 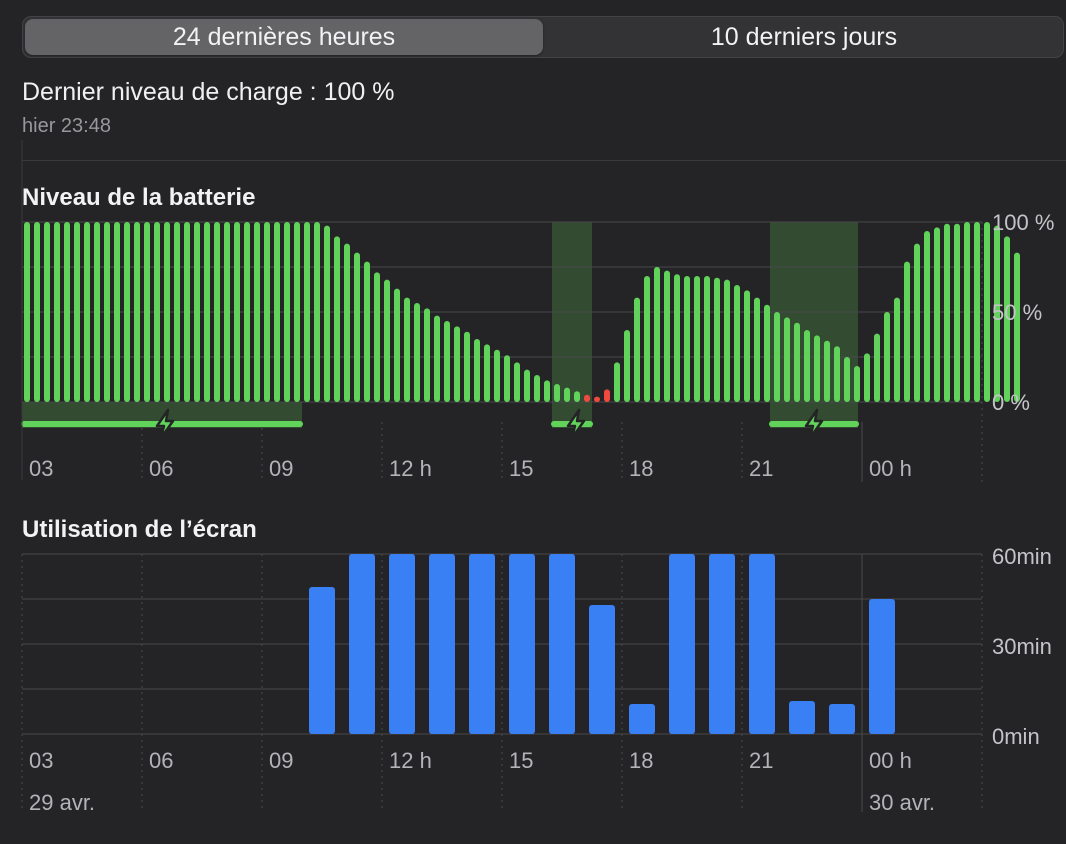 I want to click on date-label: 30 avr., so click(x=902, y=802).